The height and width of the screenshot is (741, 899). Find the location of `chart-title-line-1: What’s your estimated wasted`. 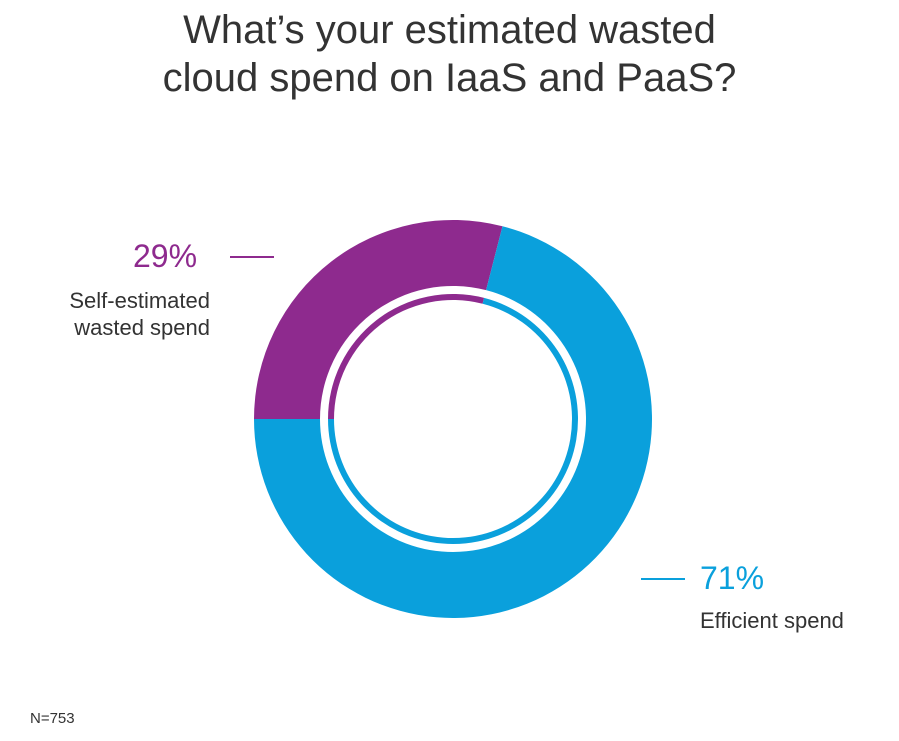

chart-title-line-1: What’s your estimated wasted is located at coordinates (449, 30).